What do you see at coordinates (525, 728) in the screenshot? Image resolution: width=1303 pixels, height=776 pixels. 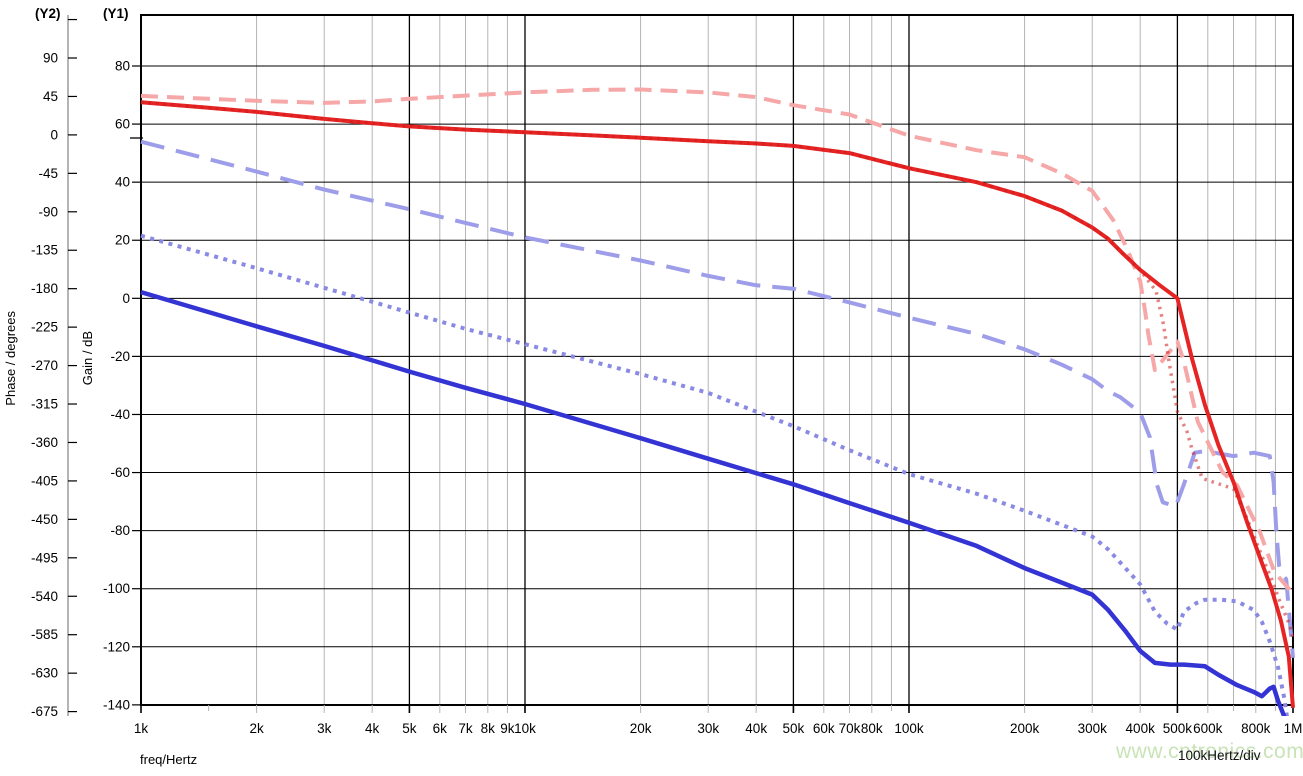 I see `x-tick-label: 10k` at bounding box center [525, 728].